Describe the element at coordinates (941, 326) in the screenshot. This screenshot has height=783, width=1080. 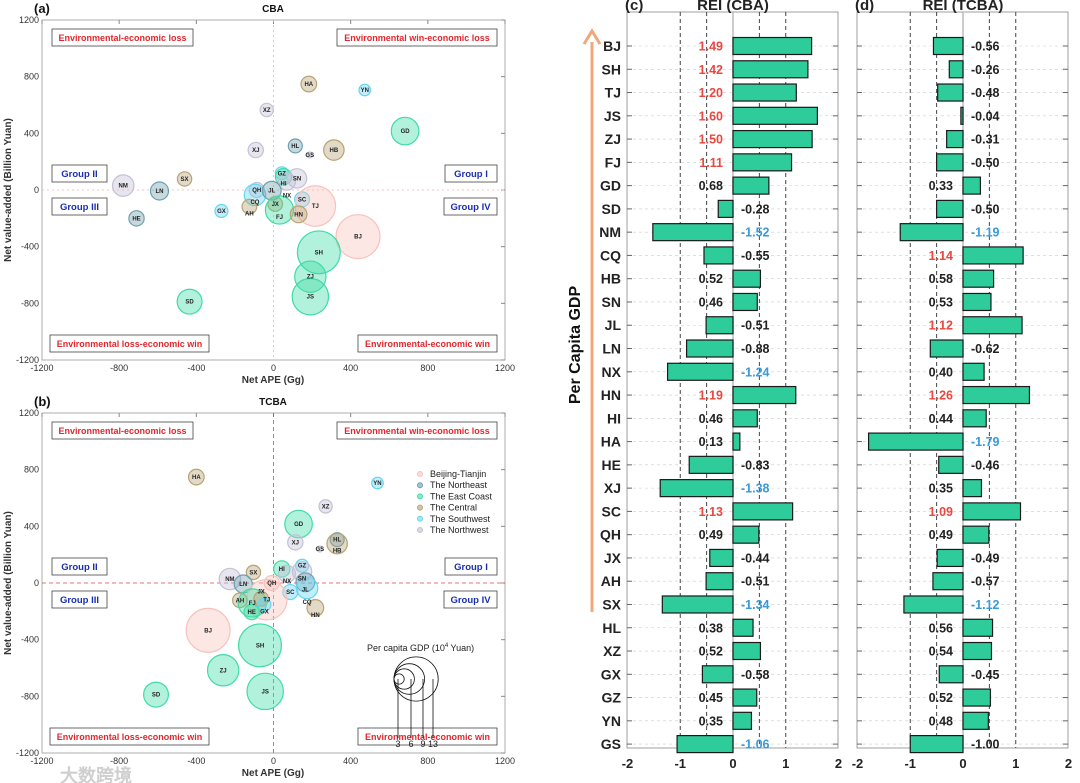
I see `bar-value-label: 1.12` at that location.